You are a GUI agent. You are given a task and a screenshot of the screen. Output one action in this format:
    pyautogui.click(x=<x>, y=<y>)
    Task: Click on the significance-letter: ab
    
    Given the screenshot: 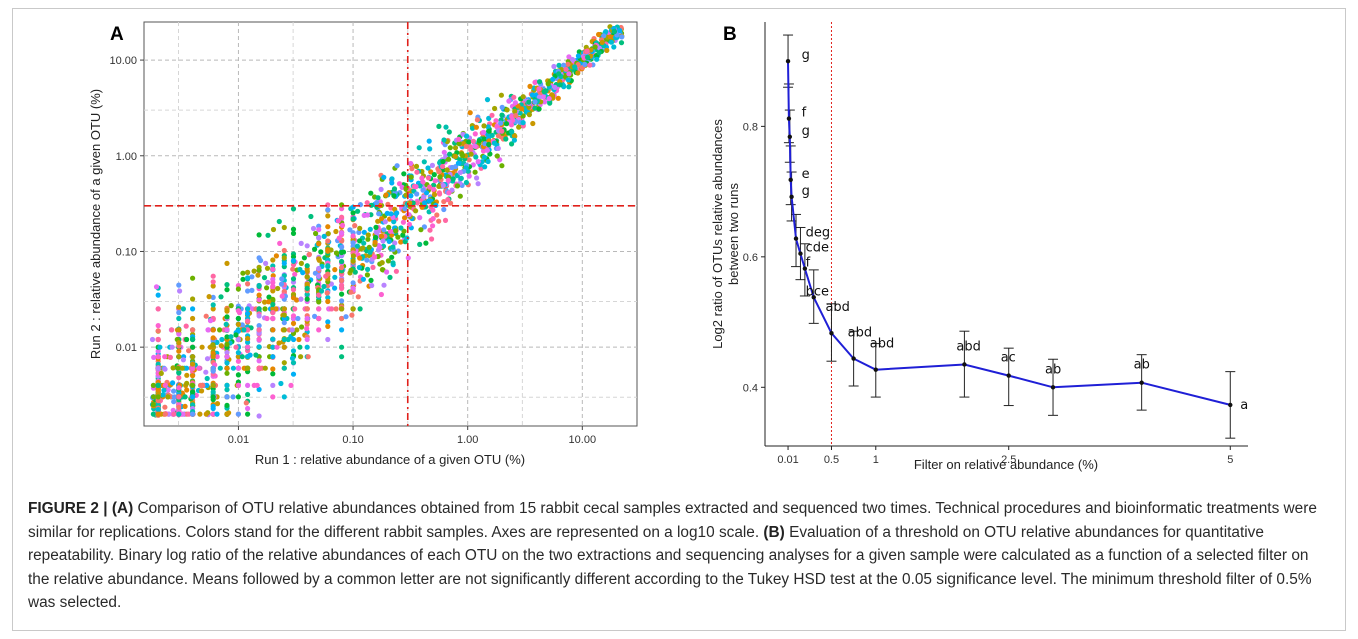 What is the action you would take?
    pyautogui.click(x=1053, y=369)
    